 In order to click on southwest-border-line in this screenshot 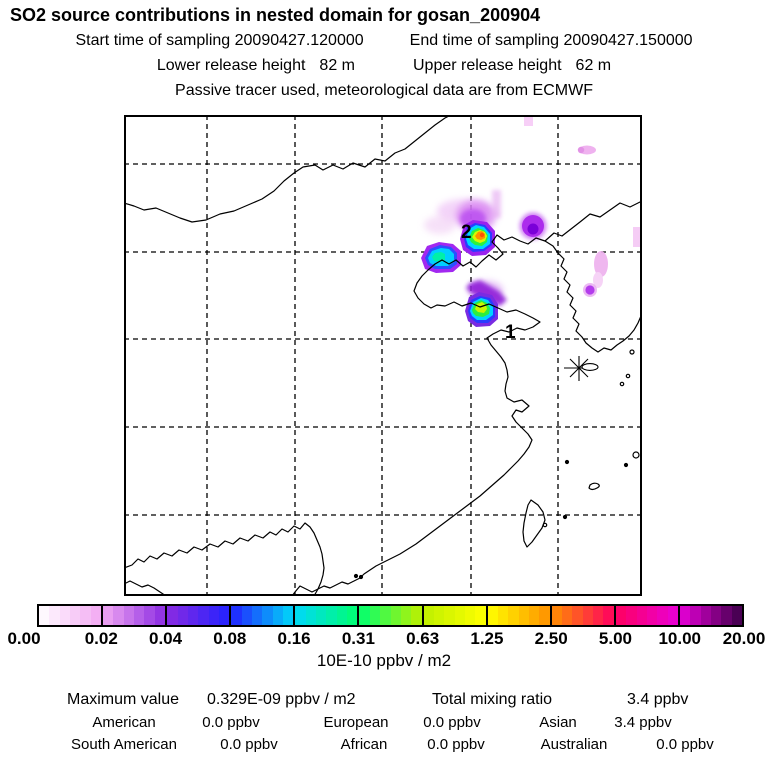, I will do `click(224, 559)`.